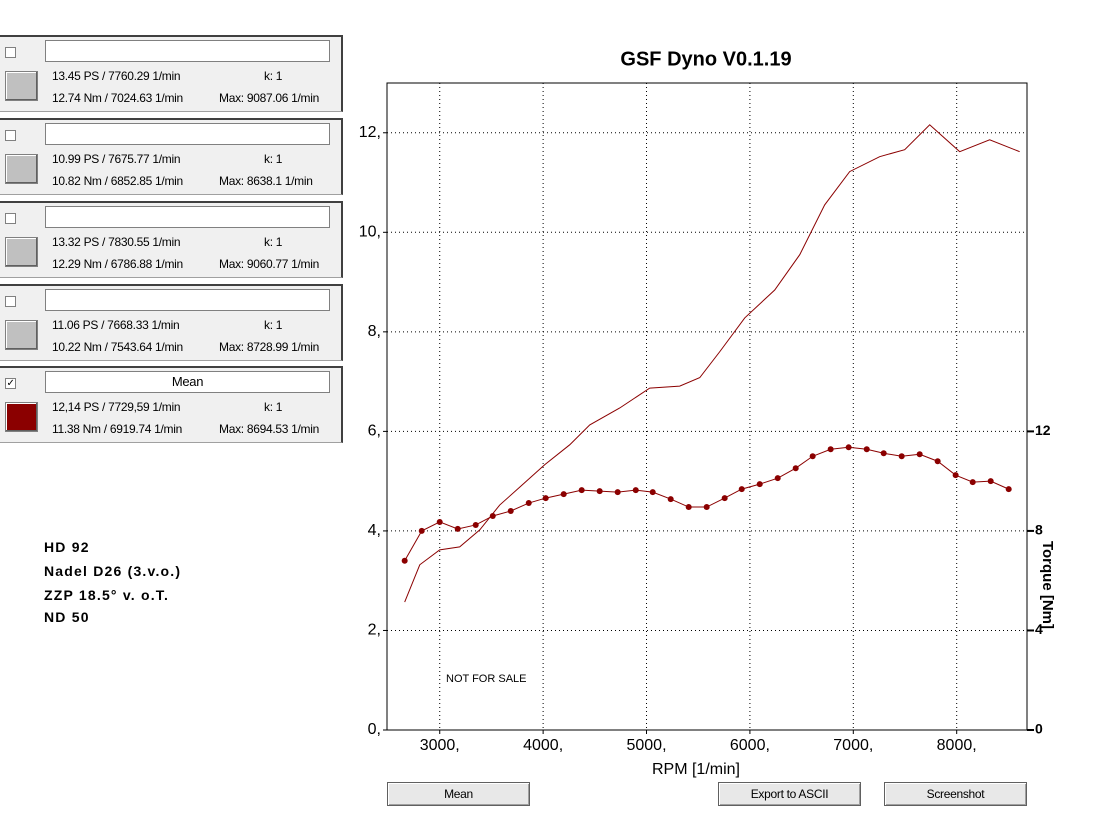  Describe the element at coordinates (1047, 585) in the screenshot. I see `y2-axis-label: Torque [Nm]` at that location.